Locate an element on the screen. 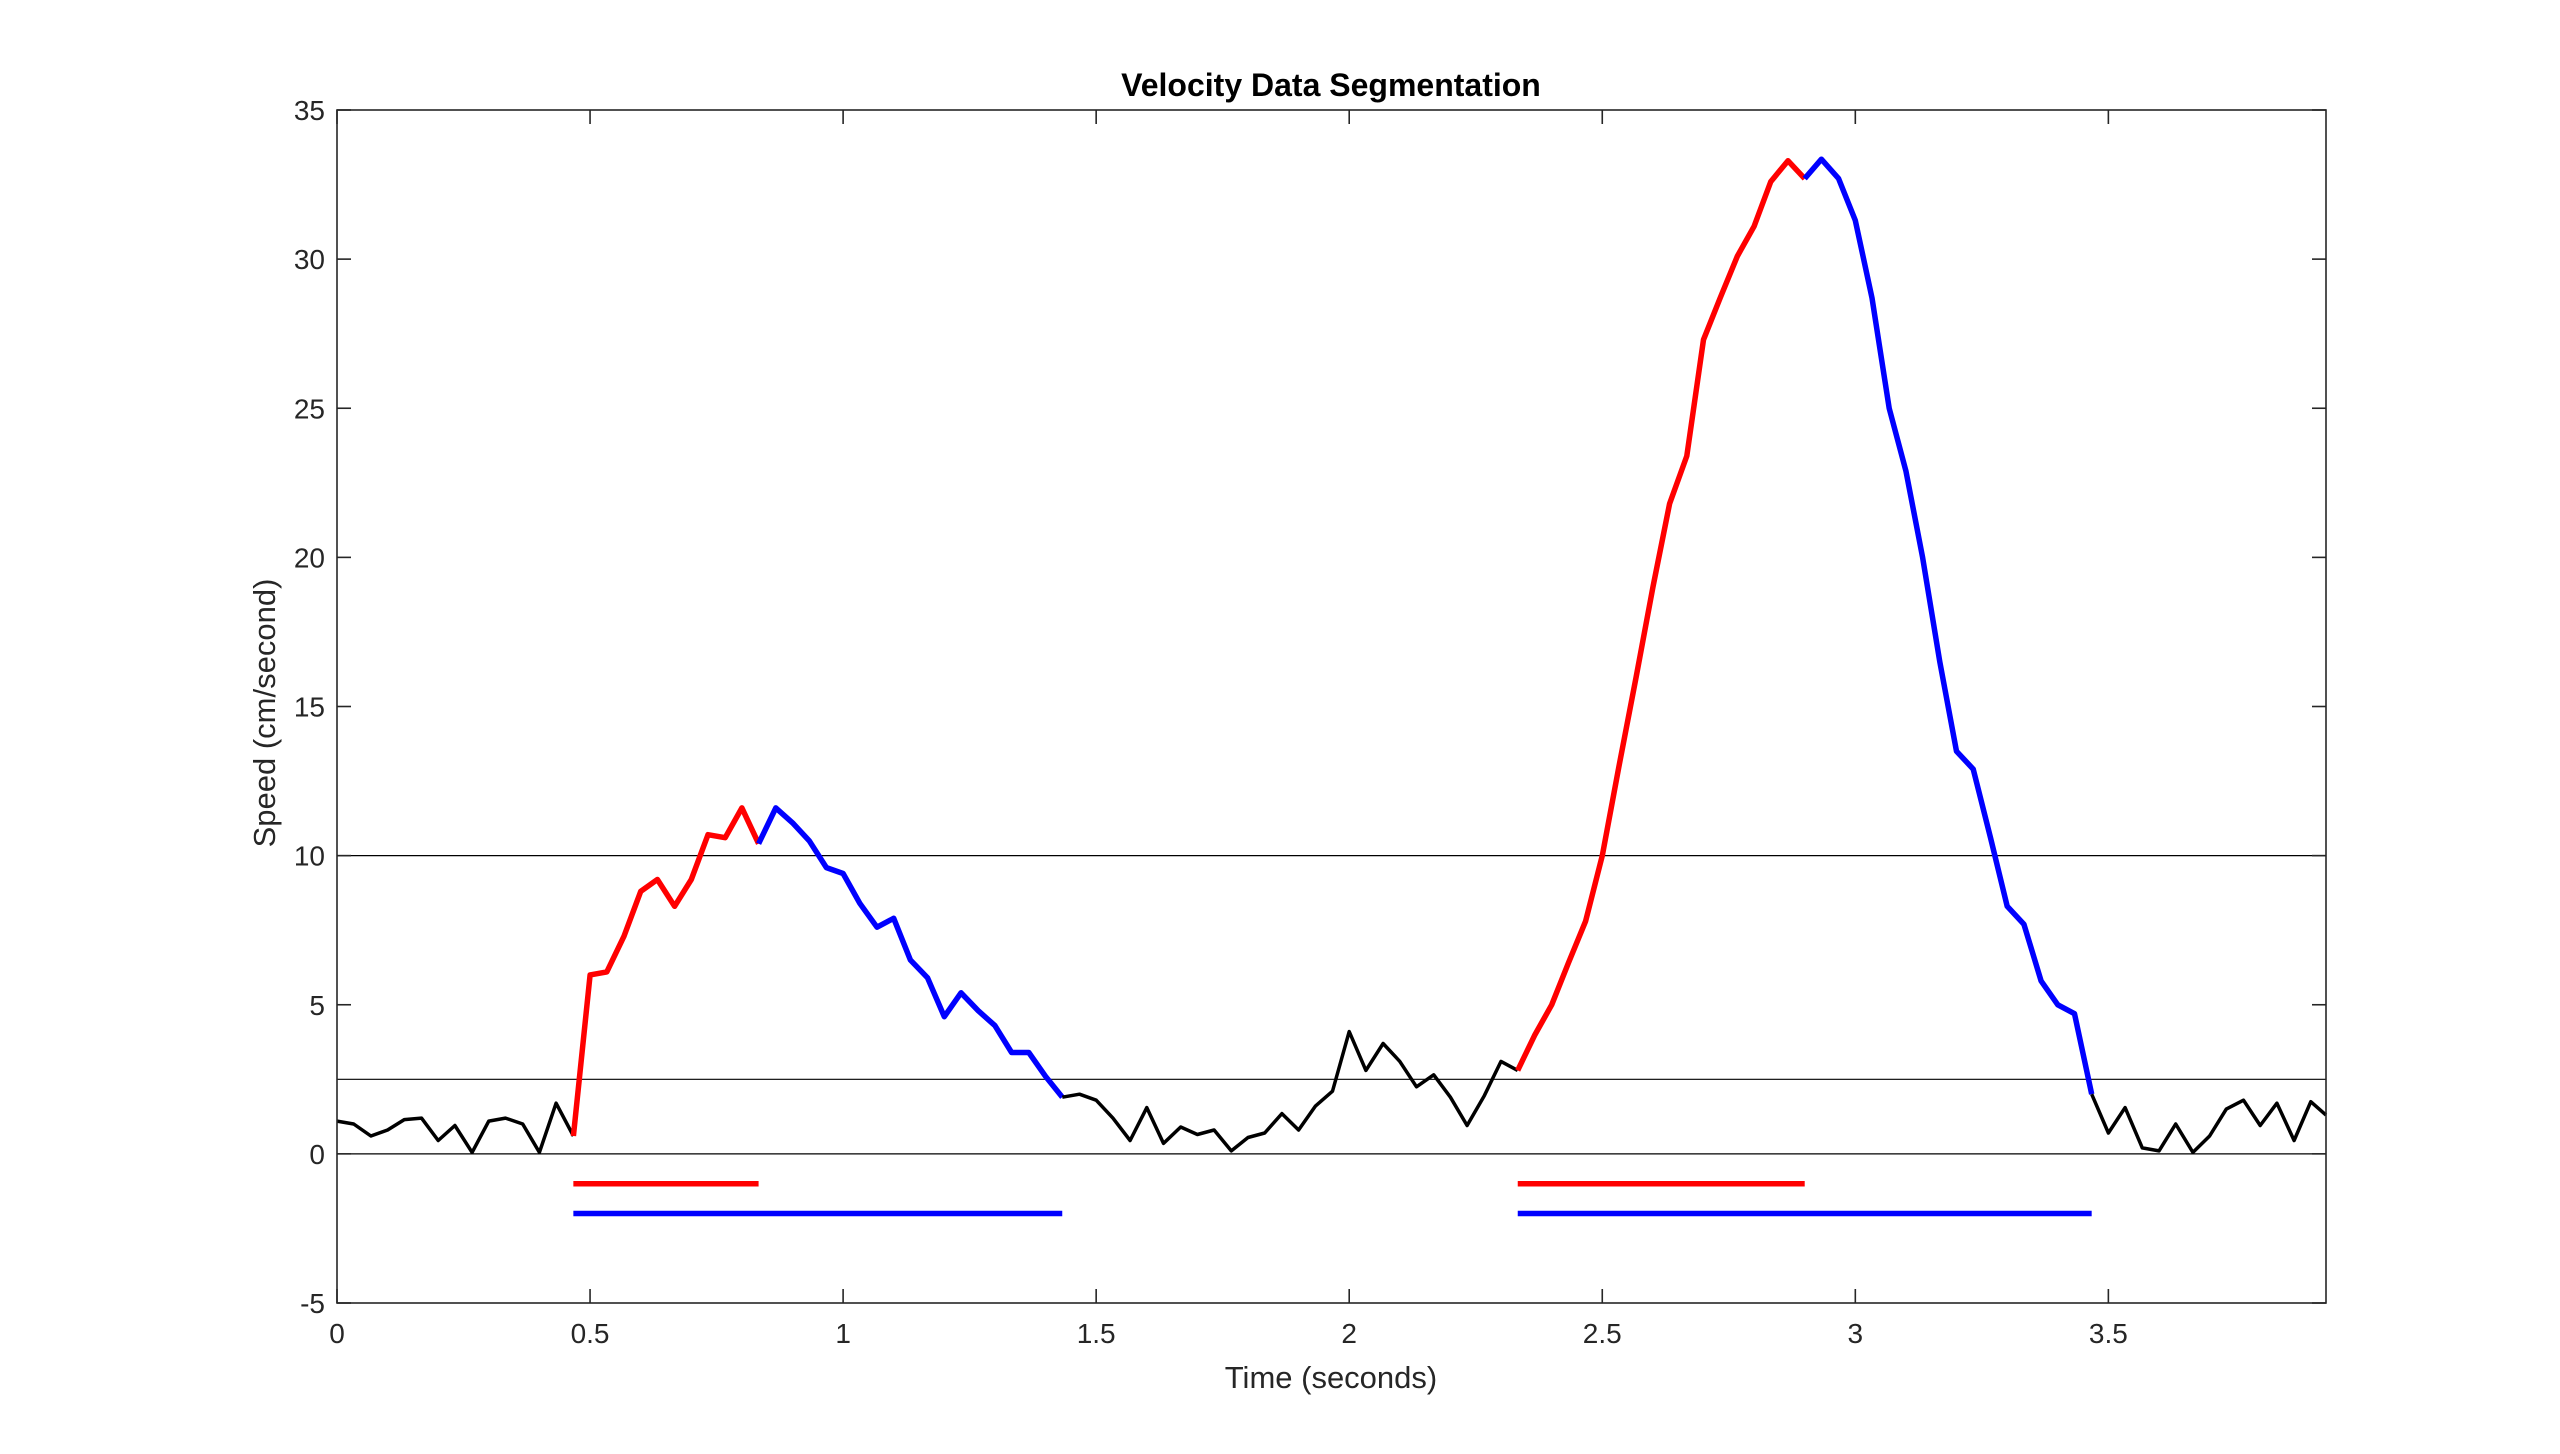  segment-bars is located at coordinates (1332, 1198).